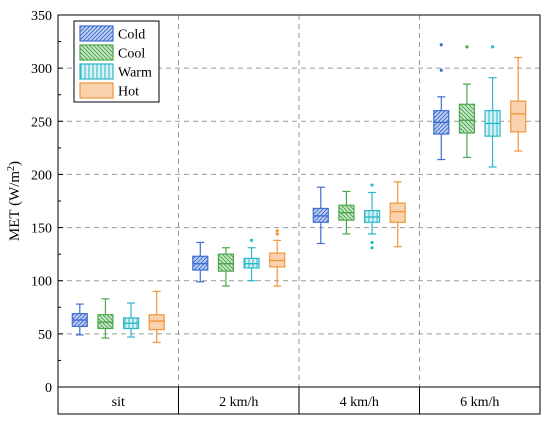 Image resolution: width=550 pixels, height=421 pixels. I want to click on category-label: sit, so click(118, 402).